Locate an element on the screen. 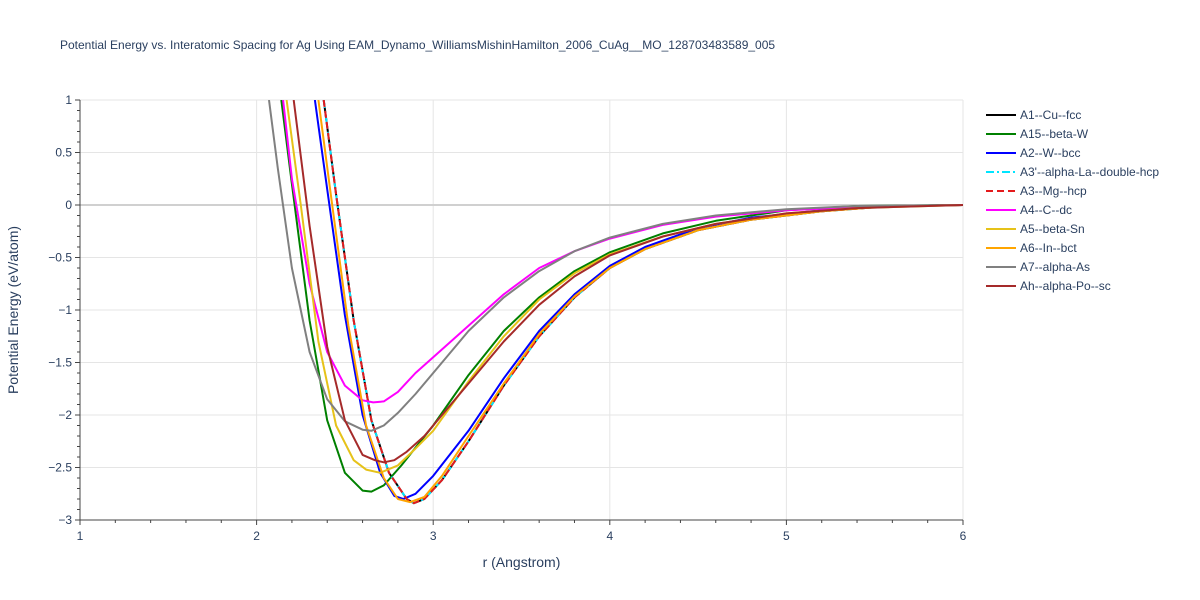 The width and height of the screenshot is (1200, 600). y-axis-title: Potential Energy (eV/atom) is located at coordinates (13, 310).